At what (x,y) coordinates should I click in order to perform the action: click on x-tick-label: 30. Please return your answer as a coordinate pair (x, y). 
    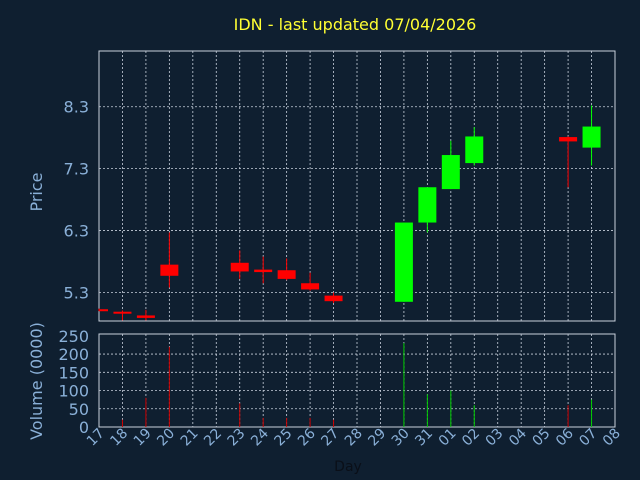
    Looking at the image, I should click on (401, 438).